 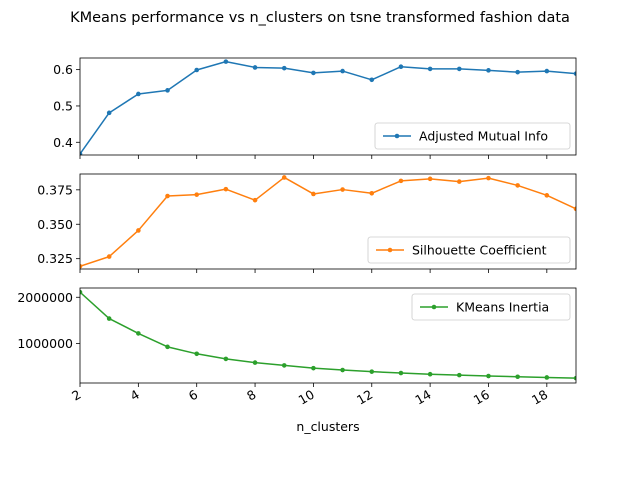 I want to click on legend: Adjusted Mutual Info, so click(x=472, y=136).